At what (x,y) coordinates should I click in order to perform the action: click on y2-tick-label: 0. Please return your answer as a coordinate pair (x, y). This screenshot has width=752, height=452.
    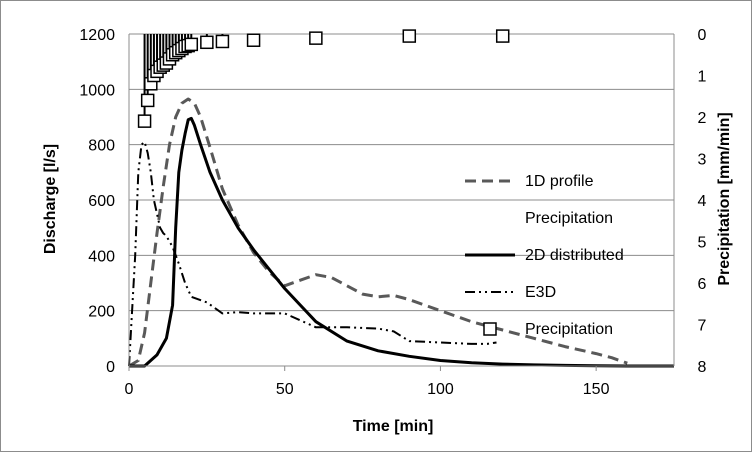
    Looking at the image, I should click on (702, 35).